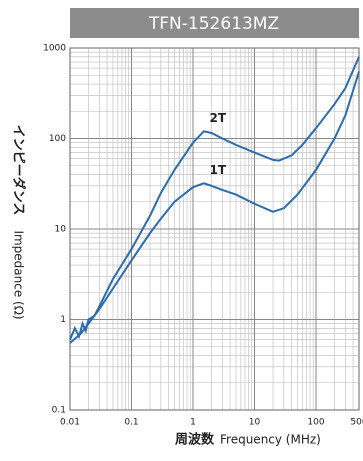 The image size is (363, 461). I want to click on title-banner, so click(214, 23).